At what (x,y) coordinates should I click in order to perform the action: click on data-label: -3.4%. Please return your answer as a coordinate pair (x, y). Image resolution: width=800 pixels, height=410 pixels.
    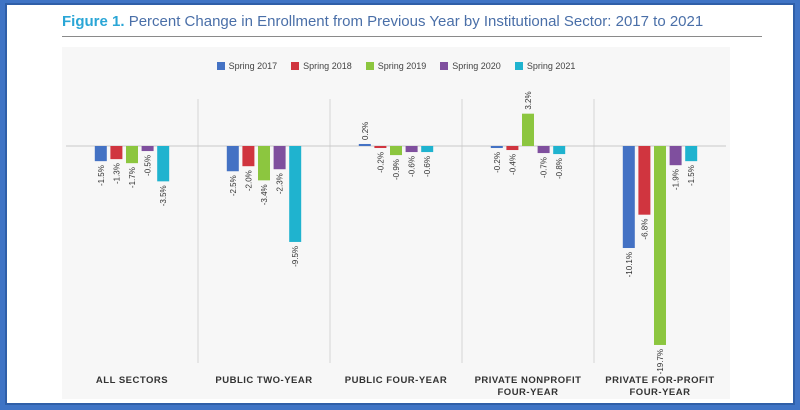
    Looking at the image, I should click on (264, 194).